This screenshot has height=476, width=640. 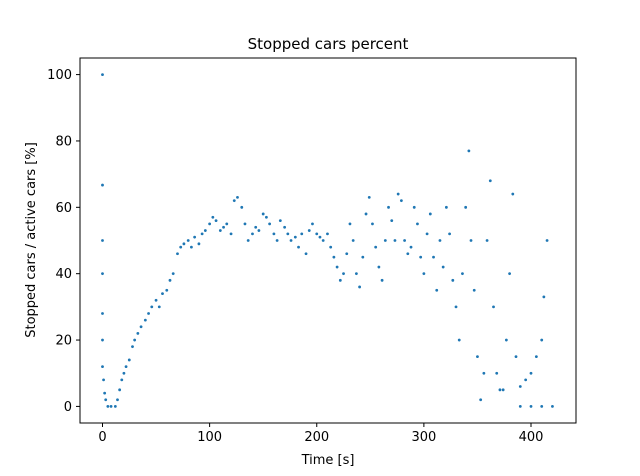 I want to click on x-tick-label: 0, so click(x=102, y=437).